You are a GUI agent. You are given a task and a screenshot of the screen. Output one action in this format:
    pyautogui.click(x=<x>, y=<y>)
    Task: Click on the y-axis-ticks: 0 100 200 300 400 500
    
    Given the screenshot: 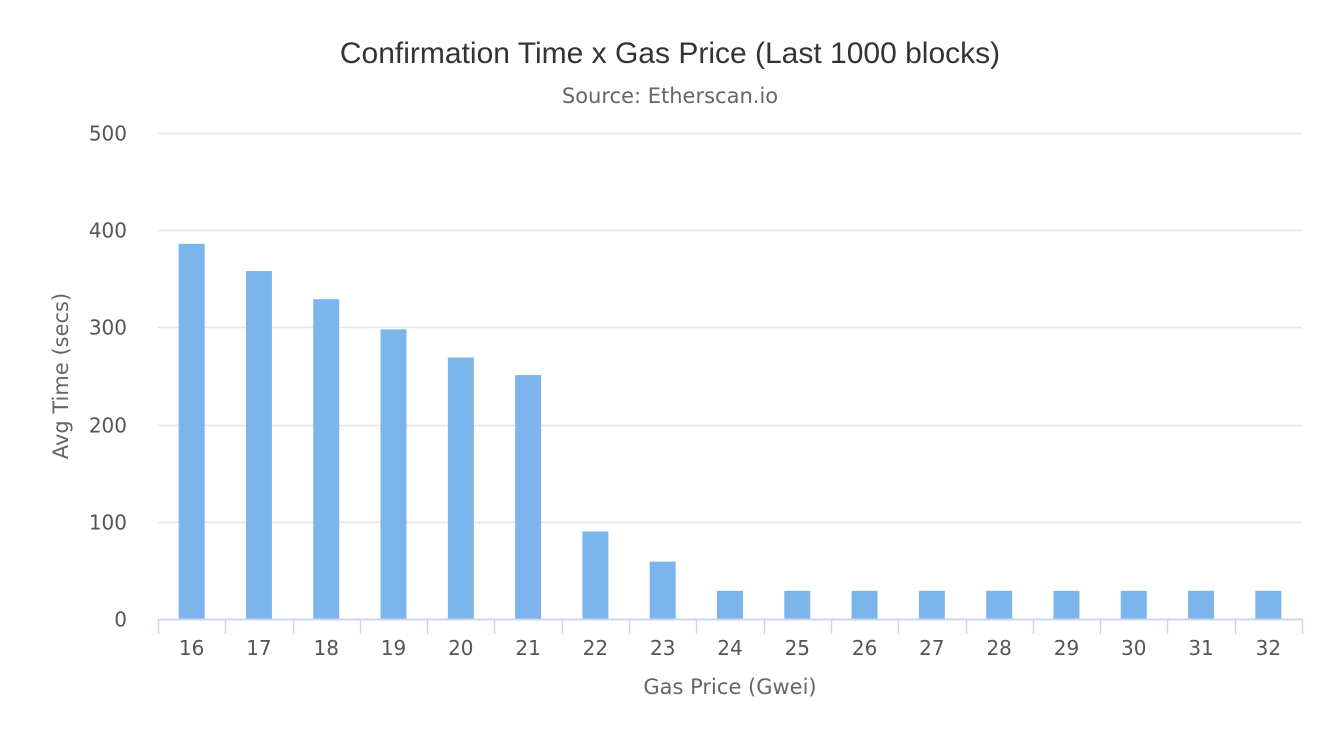 What is the action you would take?
    pyautogui.click(x=108, y=377)
    